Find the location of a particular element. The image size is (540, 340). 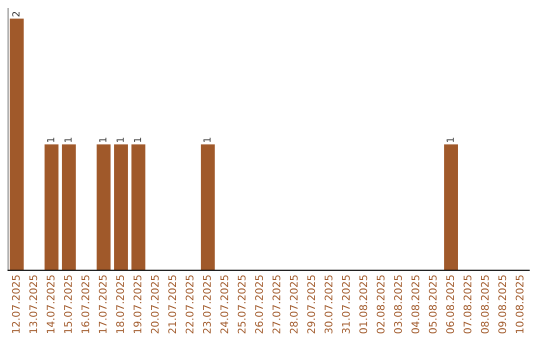

x-tick-label: 14.07.2025 is located at coordinates (50, 304).